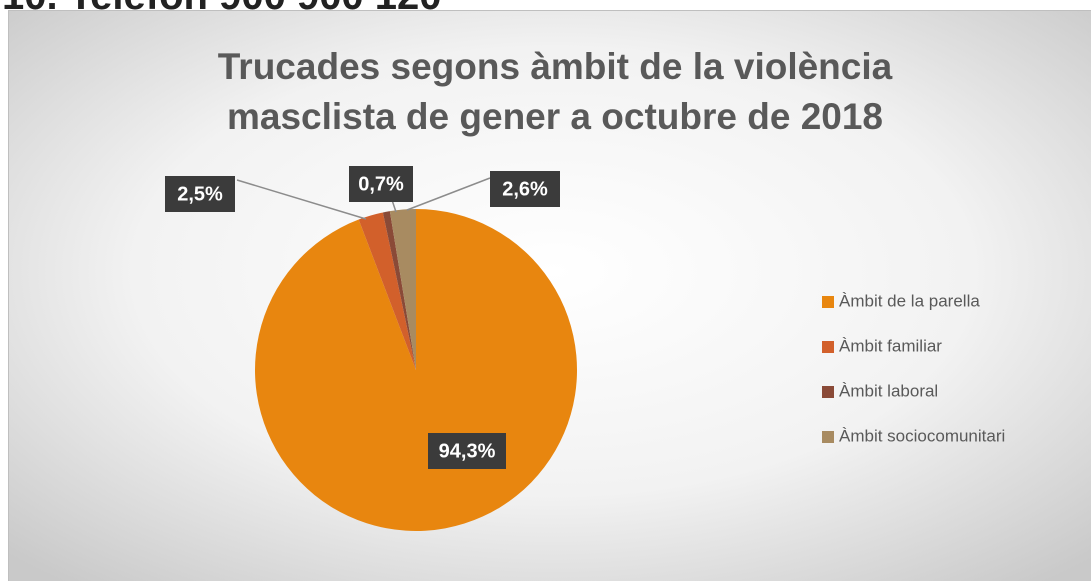 This screenshot has height=581, width=1091. Describe the element at coordinates (890, 345) in the screenshot. I see `legend-label: Àmbit familiar` at that location.